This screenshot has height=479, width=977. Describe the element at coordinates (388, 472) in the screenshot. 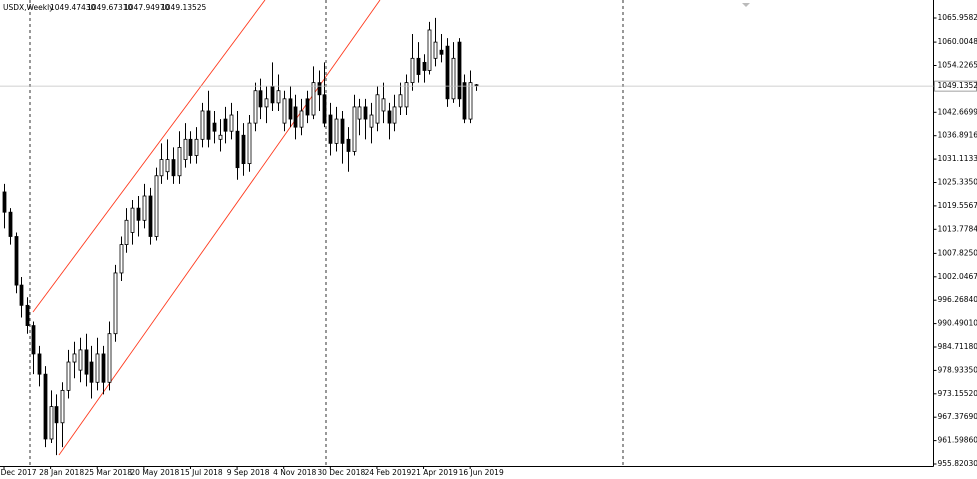

I see `x-tick-label: 24 Feb 2019` at that location.